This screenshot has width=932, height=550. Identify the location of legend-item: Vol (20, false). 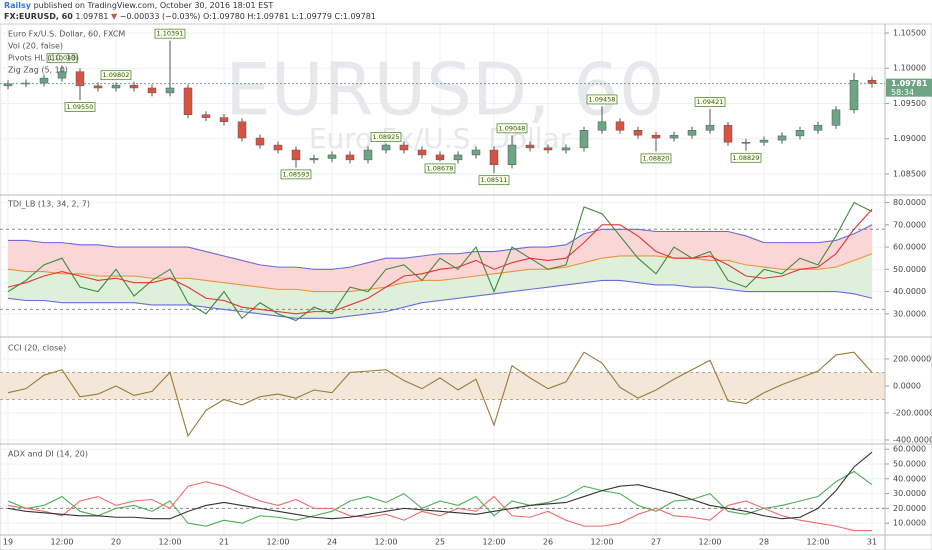
(35, 46).